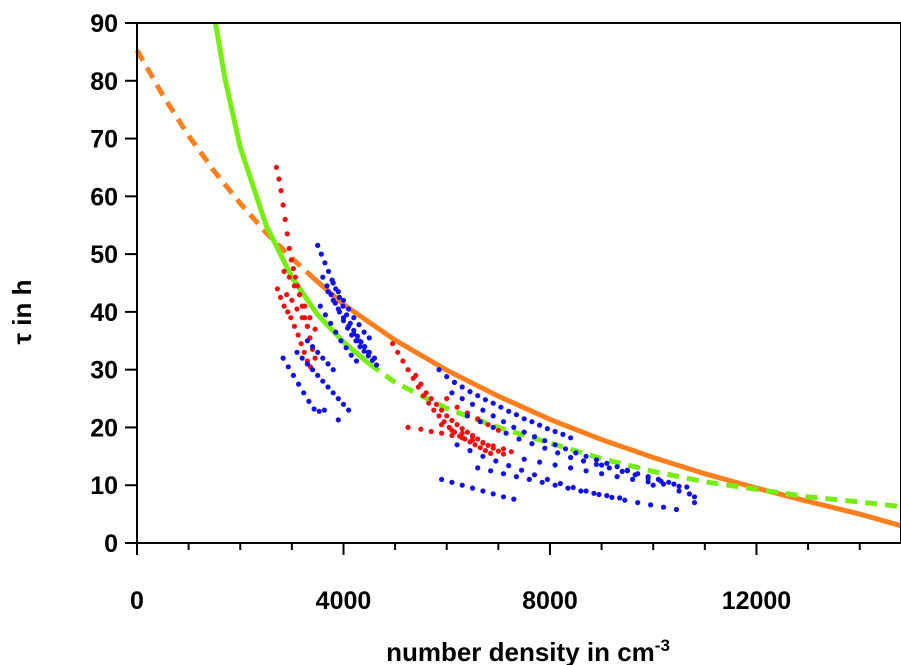 The image size is (901, 665). What do you see at coordinates (104, 82) in the screenshot?
I see `y-tick-label: 80` at bounding box center [104, 82].